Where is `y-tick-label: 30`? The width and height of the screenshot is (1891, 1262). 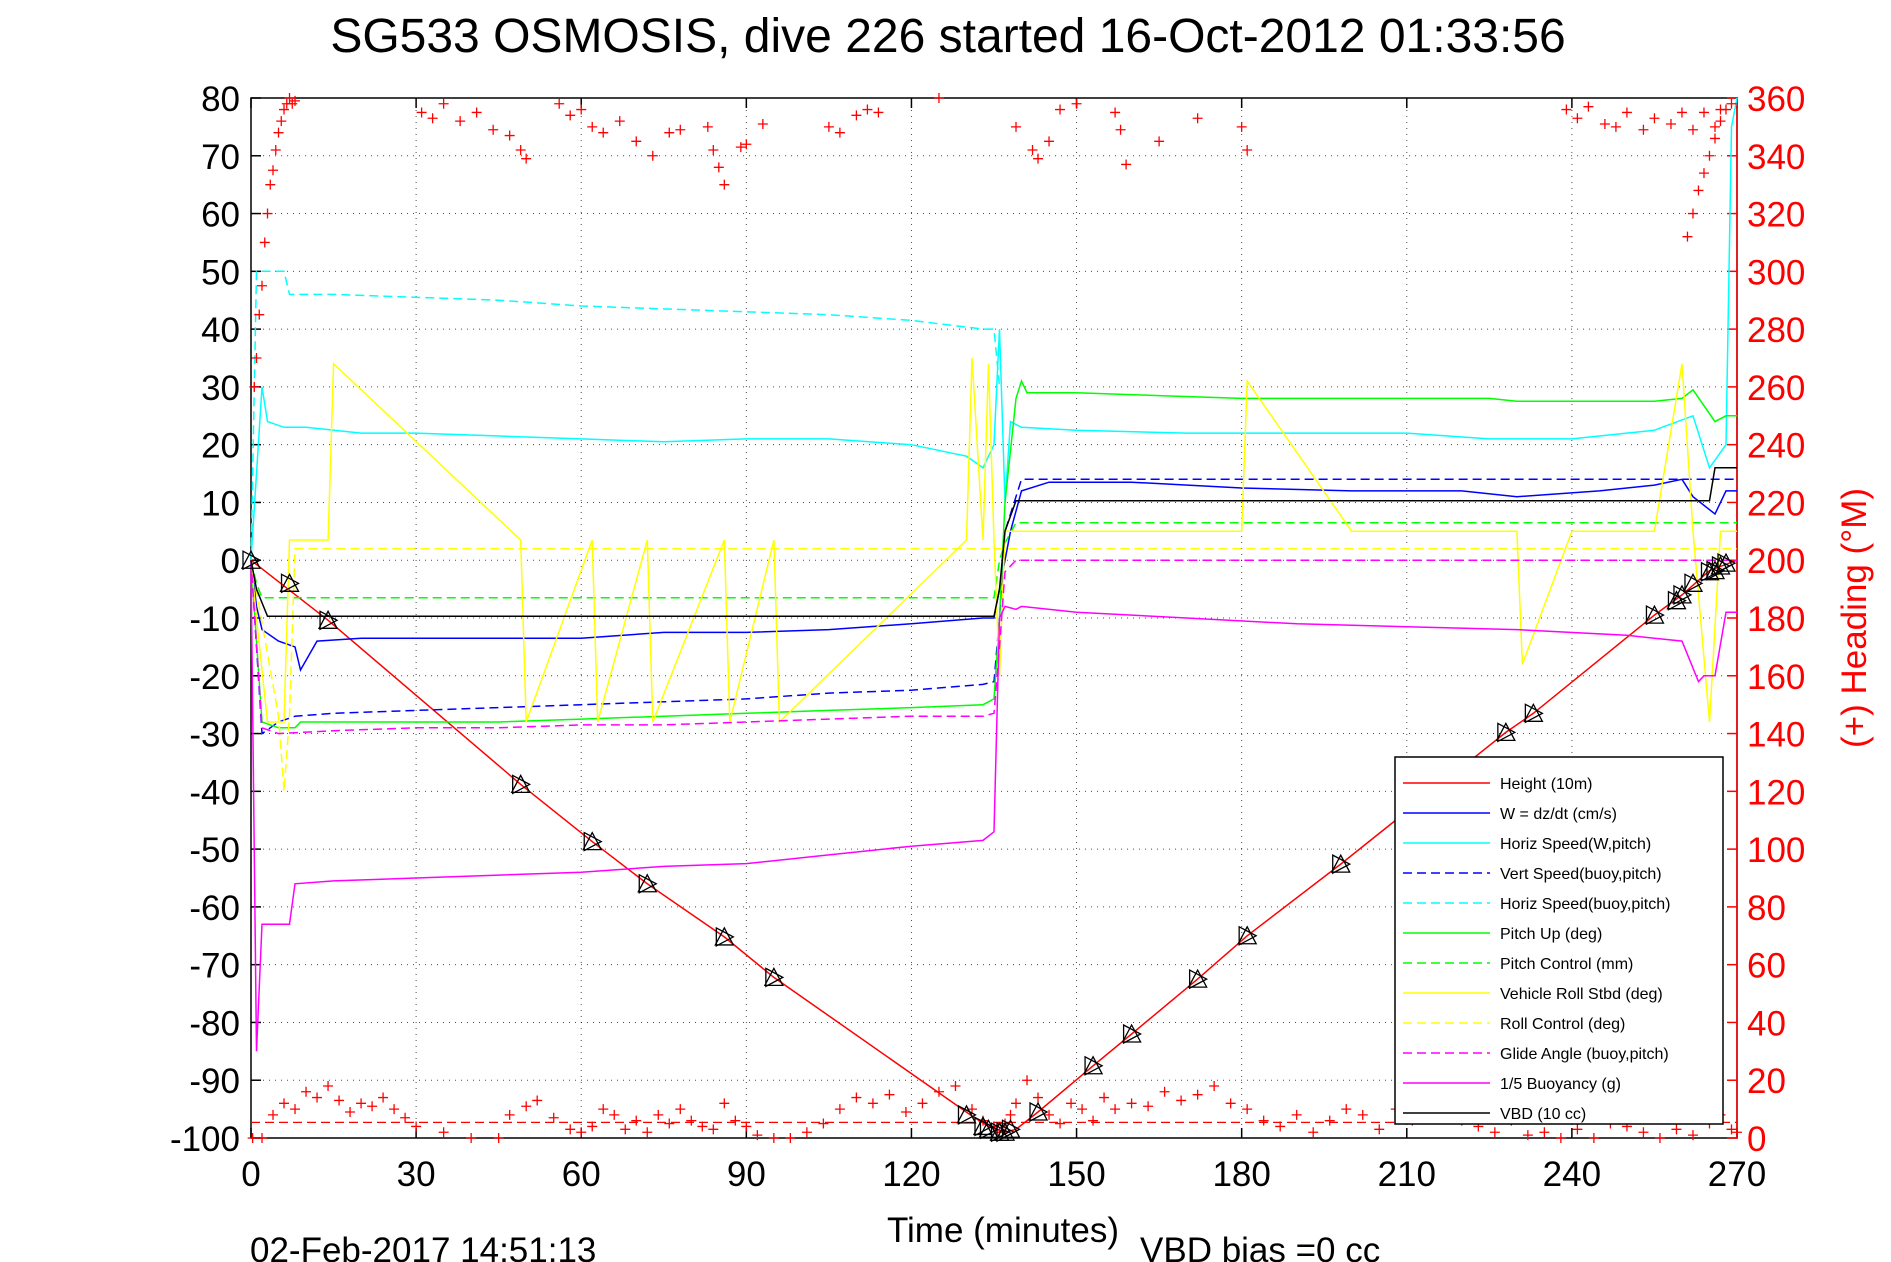 y-tick-label: 30 is located at coordinates (220, 388).